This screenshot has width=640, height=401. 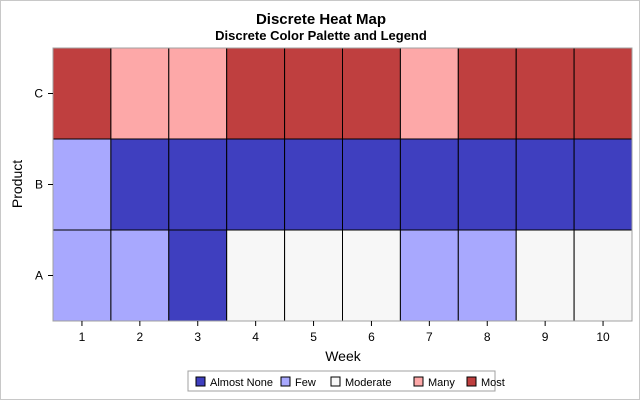 What do you see at coordinates (305, 383) in the screenshot?
I see `legend-label: Few` at bounding box center [305, 383].